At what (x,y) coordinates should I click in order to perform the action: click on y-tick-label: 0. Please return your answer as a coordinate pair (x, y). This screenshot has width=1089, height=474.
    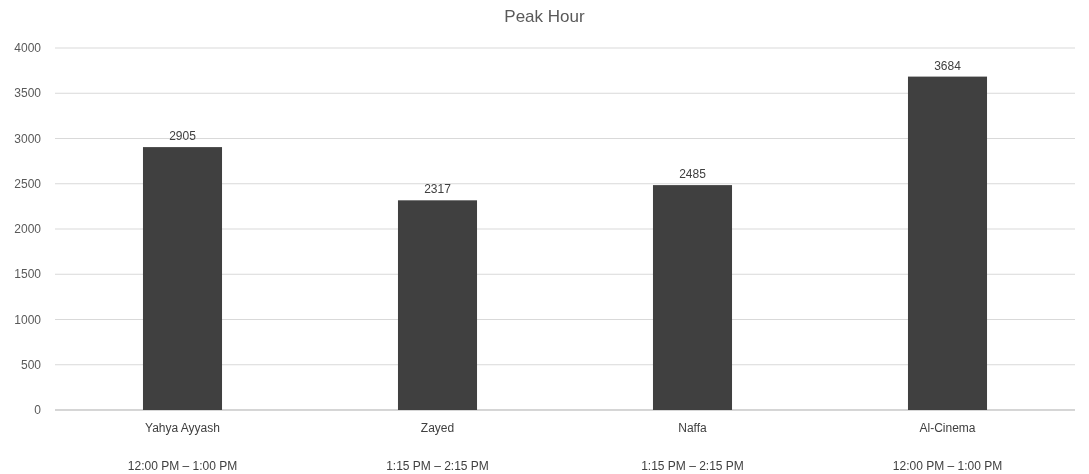
    Looking at the image, I should click on (38, 410).